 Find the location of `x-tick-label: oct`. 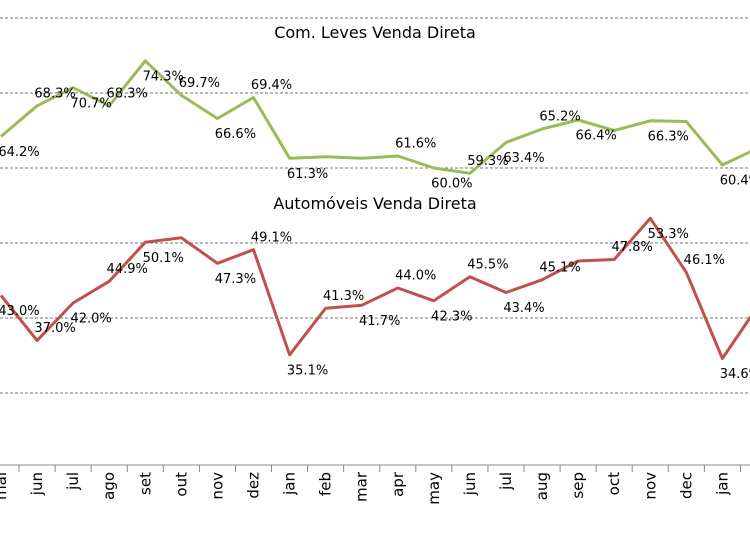

x-tick-label: oct is located at coordinates (614, 483).